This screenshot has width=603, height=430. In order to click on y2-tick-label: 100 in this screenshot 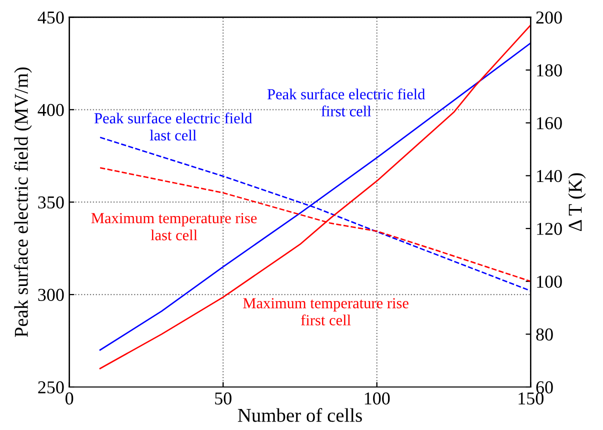, I will do `click(549, 282)`.